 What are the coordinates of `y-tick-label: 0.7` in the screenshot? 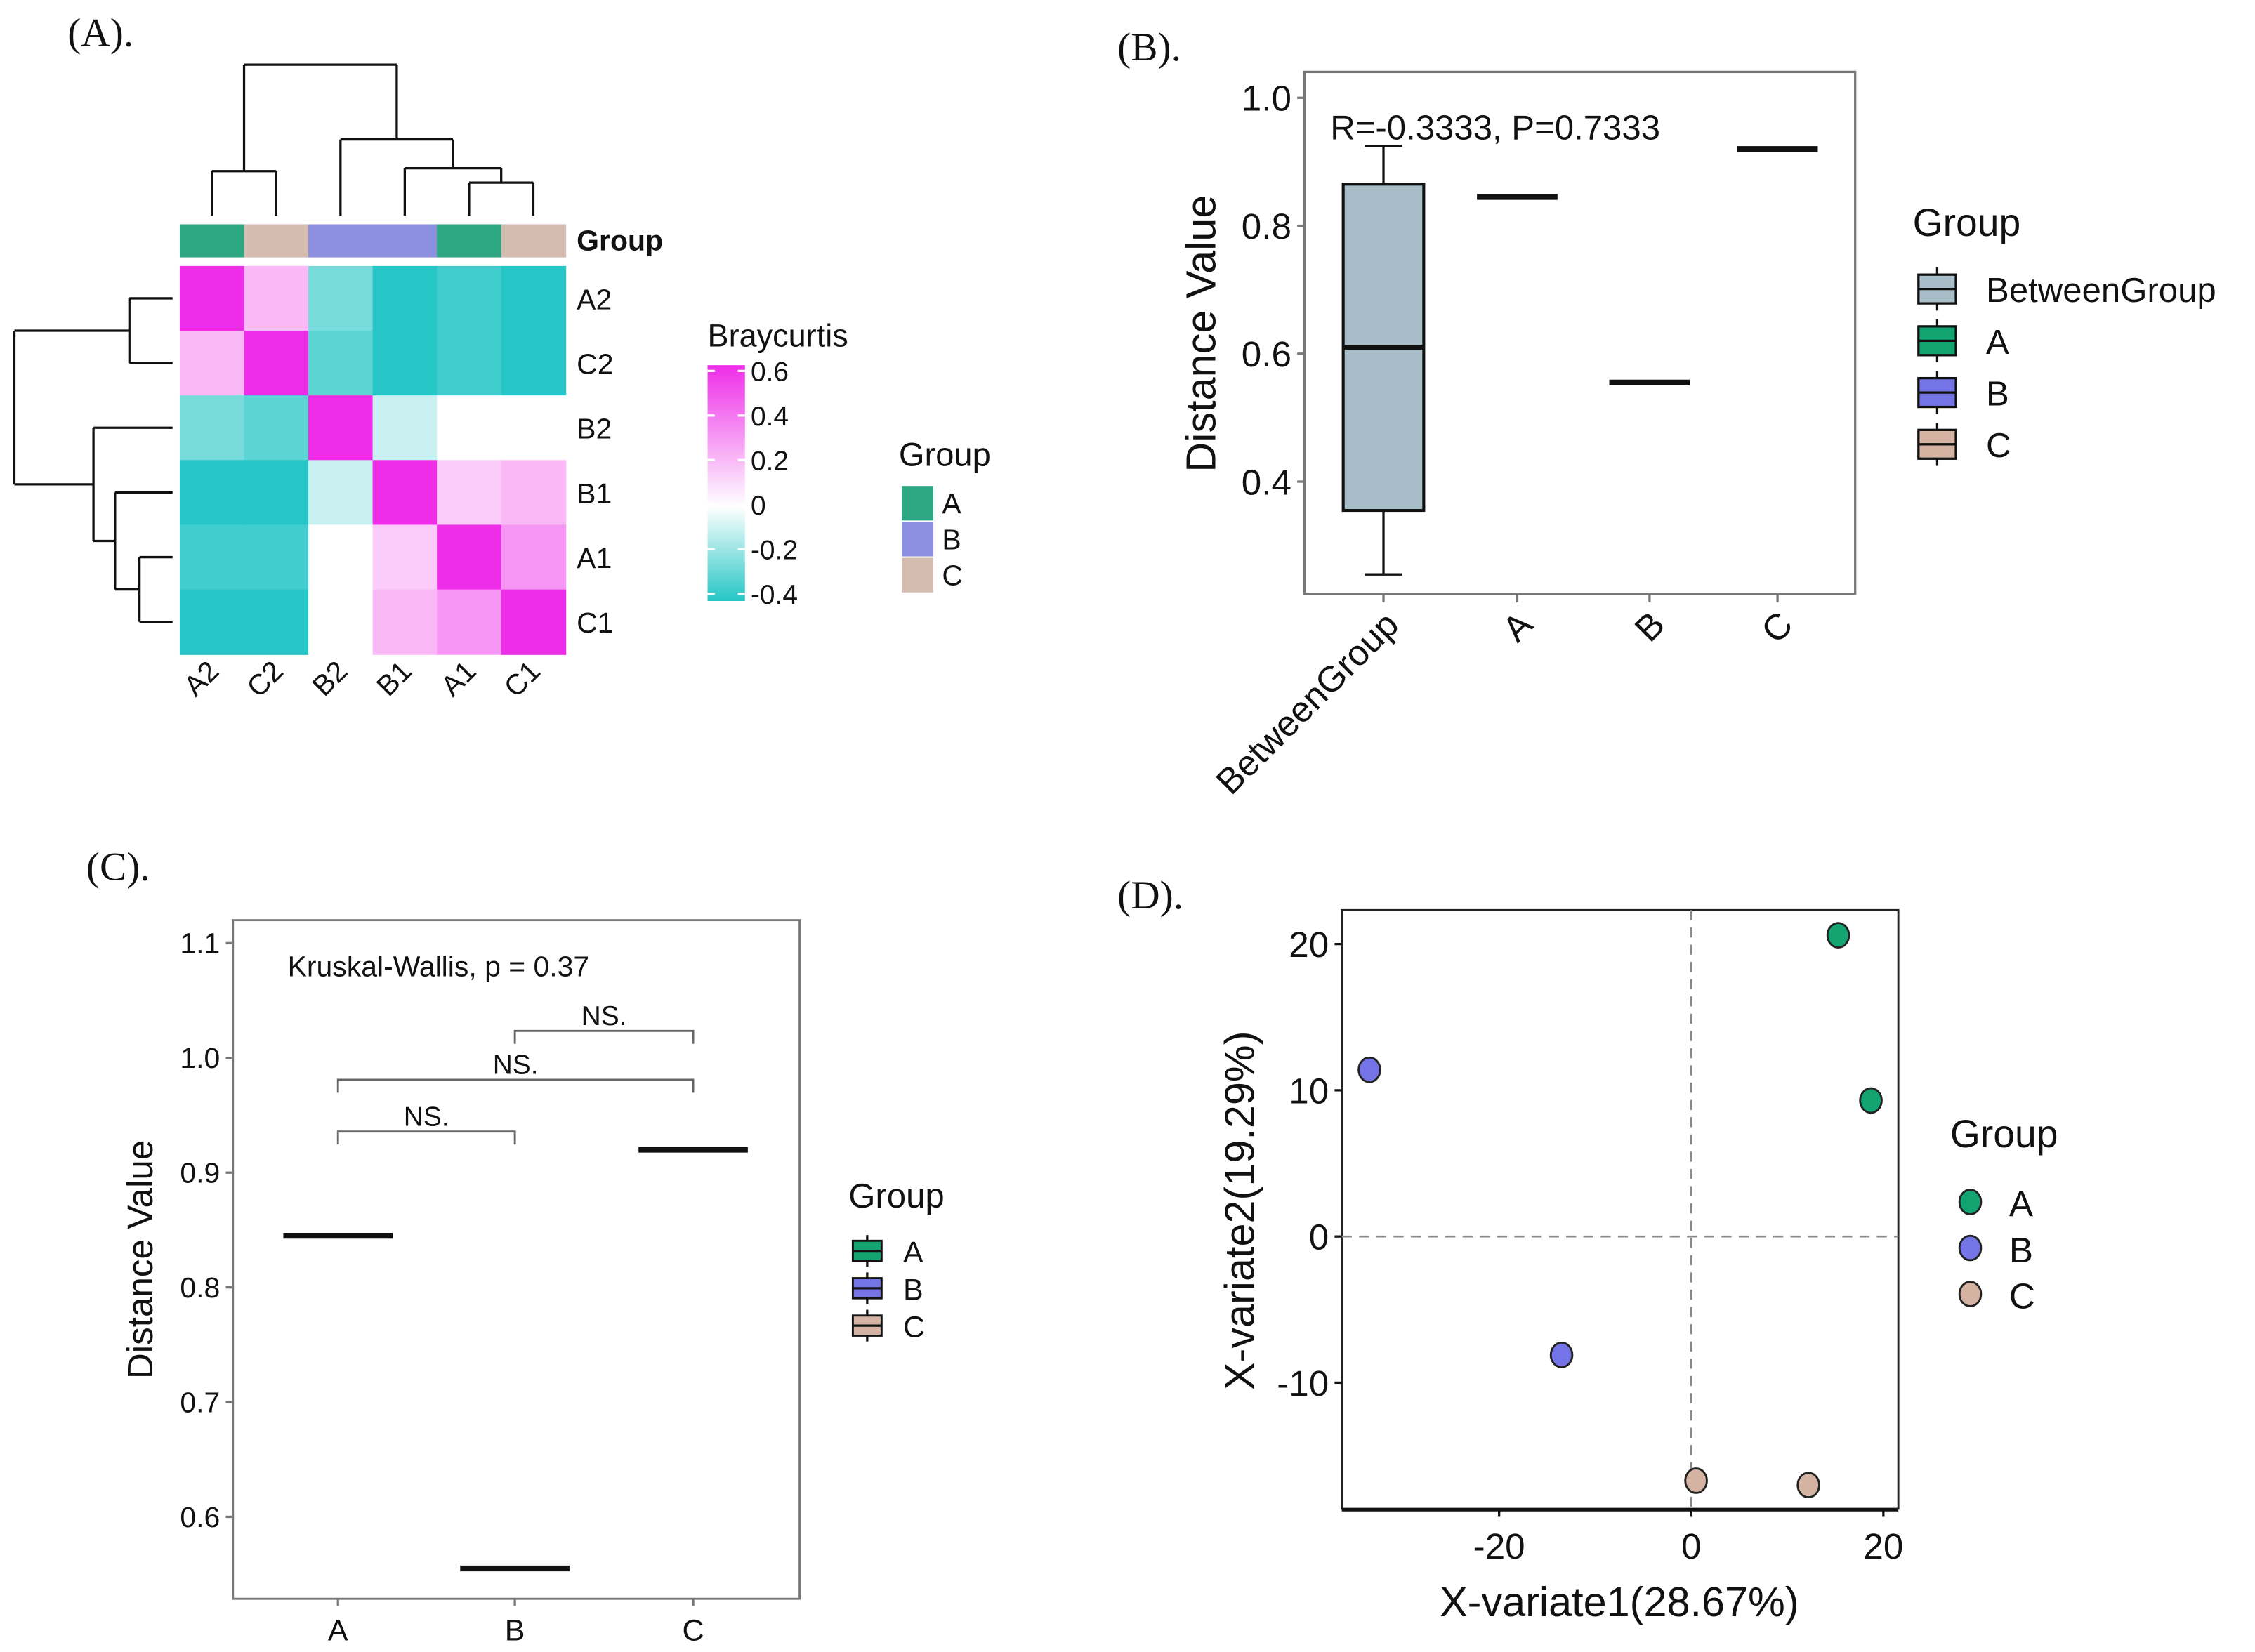 It's located at (200, 1402).